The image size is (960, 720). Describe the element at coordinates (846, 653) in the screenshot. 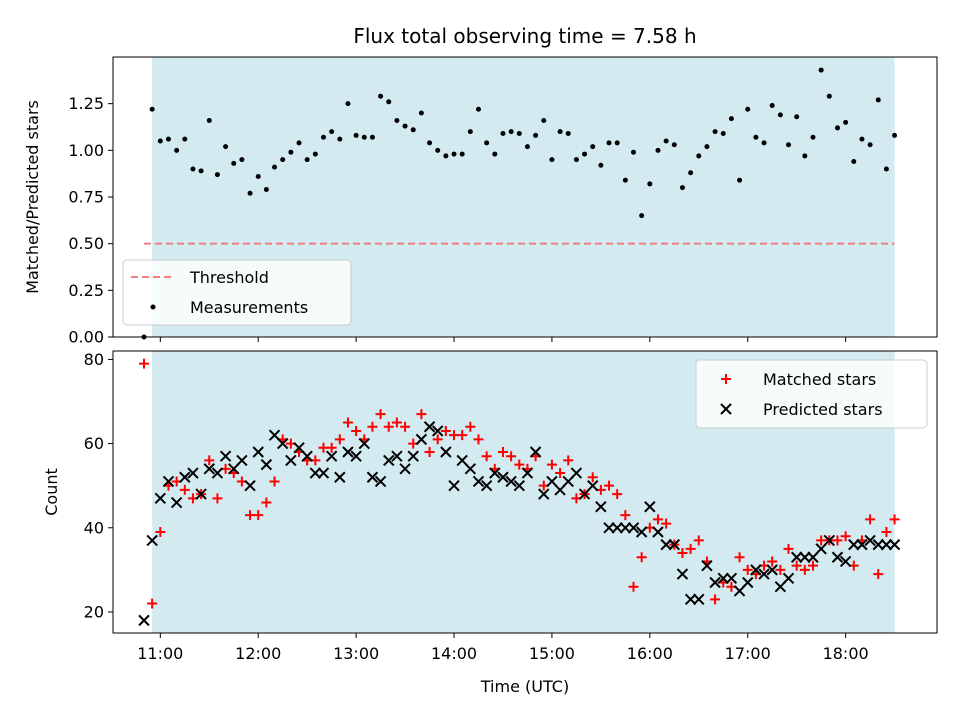

I see `x-tick-label: 18:00` at that location.